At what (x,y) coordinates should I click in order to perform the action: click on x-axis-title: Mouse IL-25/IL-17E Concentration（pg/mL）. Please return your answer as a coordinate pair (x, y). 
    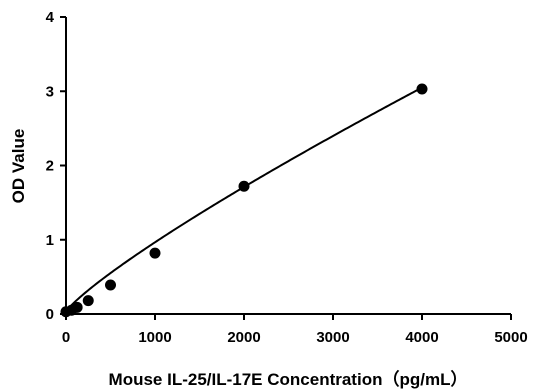
    Looking at the image, I should click on (288, 379).